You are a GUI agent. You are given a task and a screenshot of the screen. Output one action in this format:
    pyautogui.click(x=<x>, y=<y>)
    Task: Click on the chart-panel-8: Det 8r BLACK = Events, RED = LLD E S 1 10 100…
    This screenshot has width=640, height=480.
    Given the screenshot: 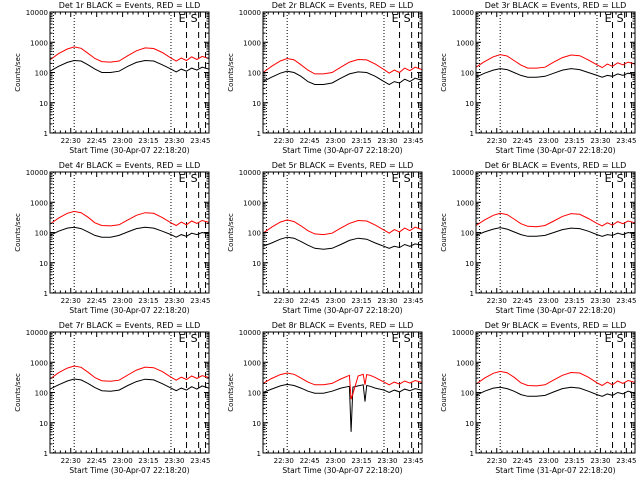 What is the action you would take?
    pyautogui.click(x=325, y=398)
    